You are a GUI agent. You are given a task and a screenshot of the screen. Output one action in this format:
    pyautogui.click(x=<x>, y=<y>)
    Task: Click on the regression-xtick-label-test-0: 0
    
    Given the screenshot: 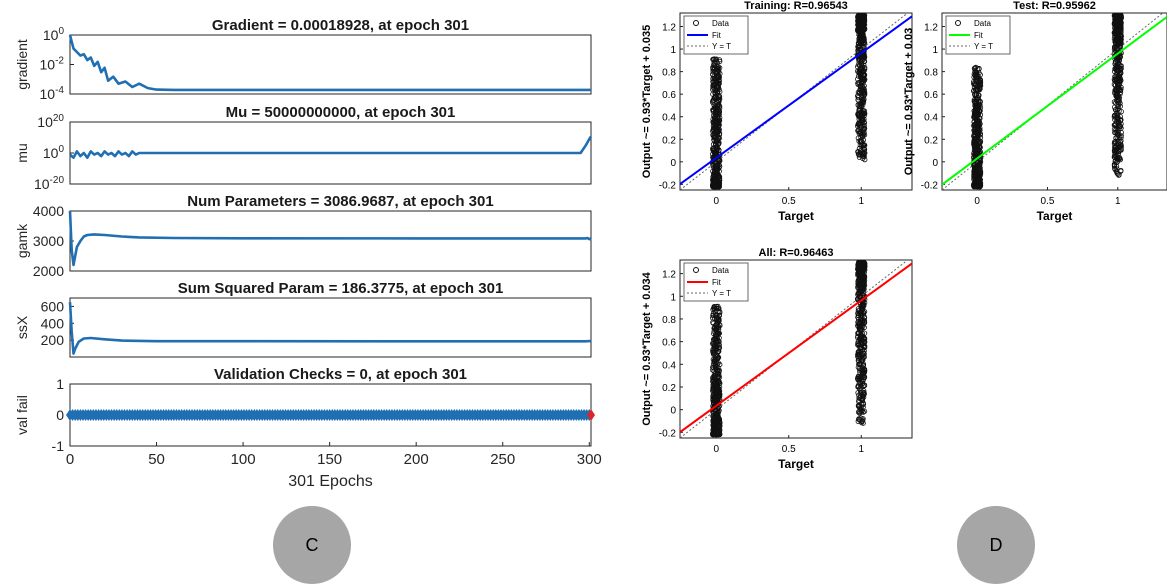 What is the action you would take?
    pyautogui.click(x=977, y=201)
    